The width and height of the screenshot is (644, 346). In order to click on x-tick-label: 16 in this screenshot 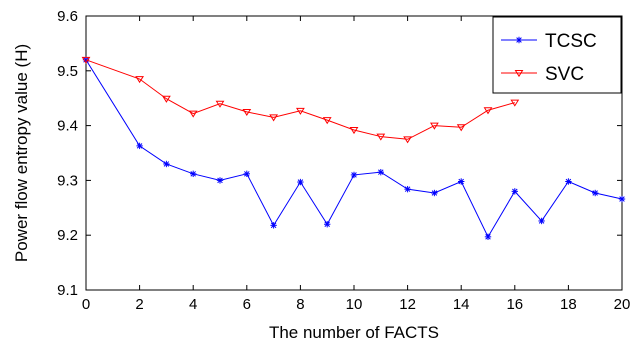, I will do `click(514, 304)`.